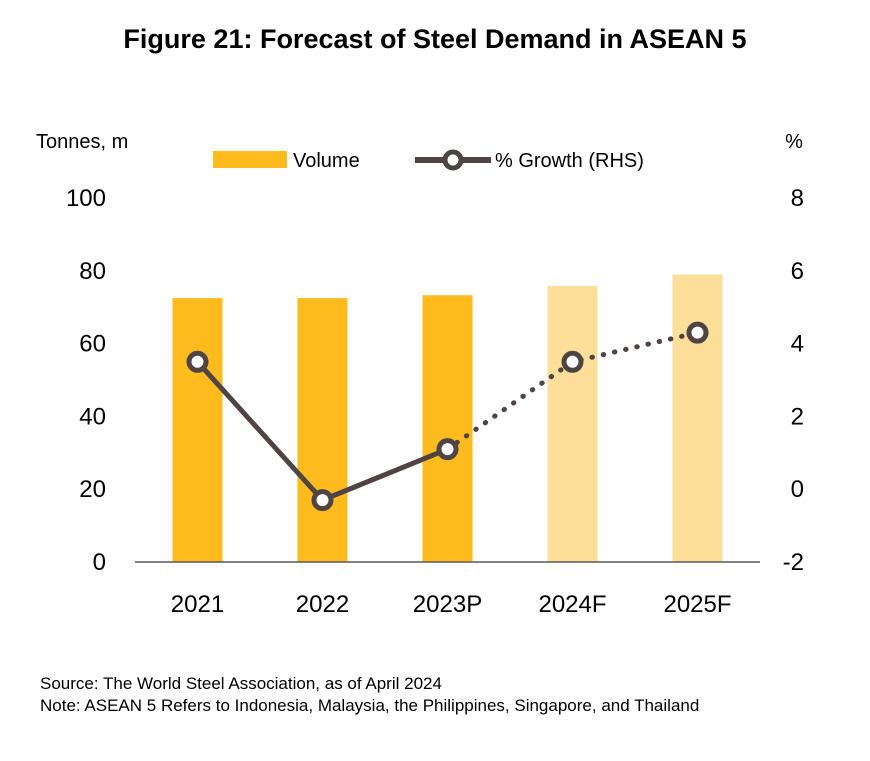 The image size is (870, 761). Describe the element at coordinates (569, 161) in the screenshot. I see `legend-label-growth: % Growth (RHS)` at that location.